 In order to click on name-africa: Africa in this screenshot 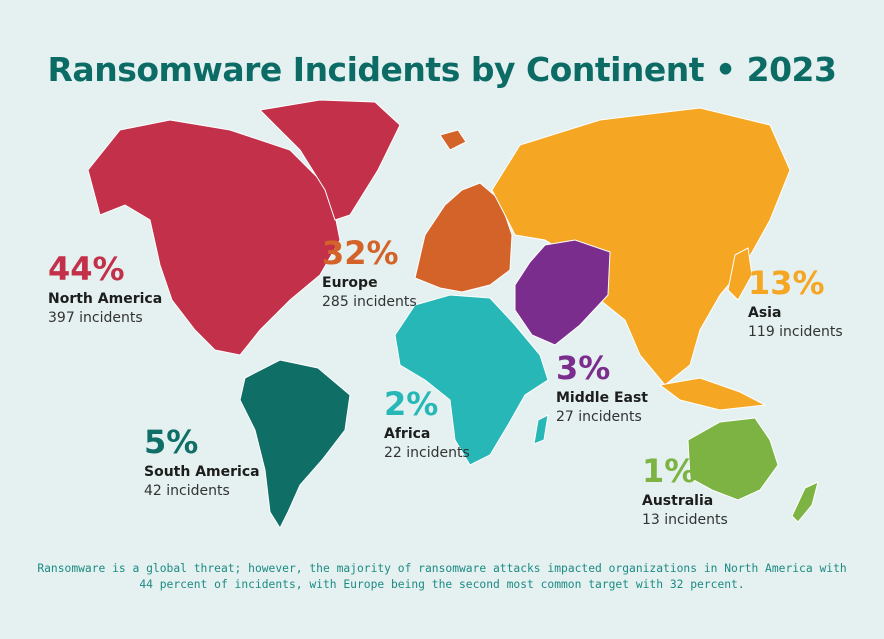, I will do `click(407, 434)`.